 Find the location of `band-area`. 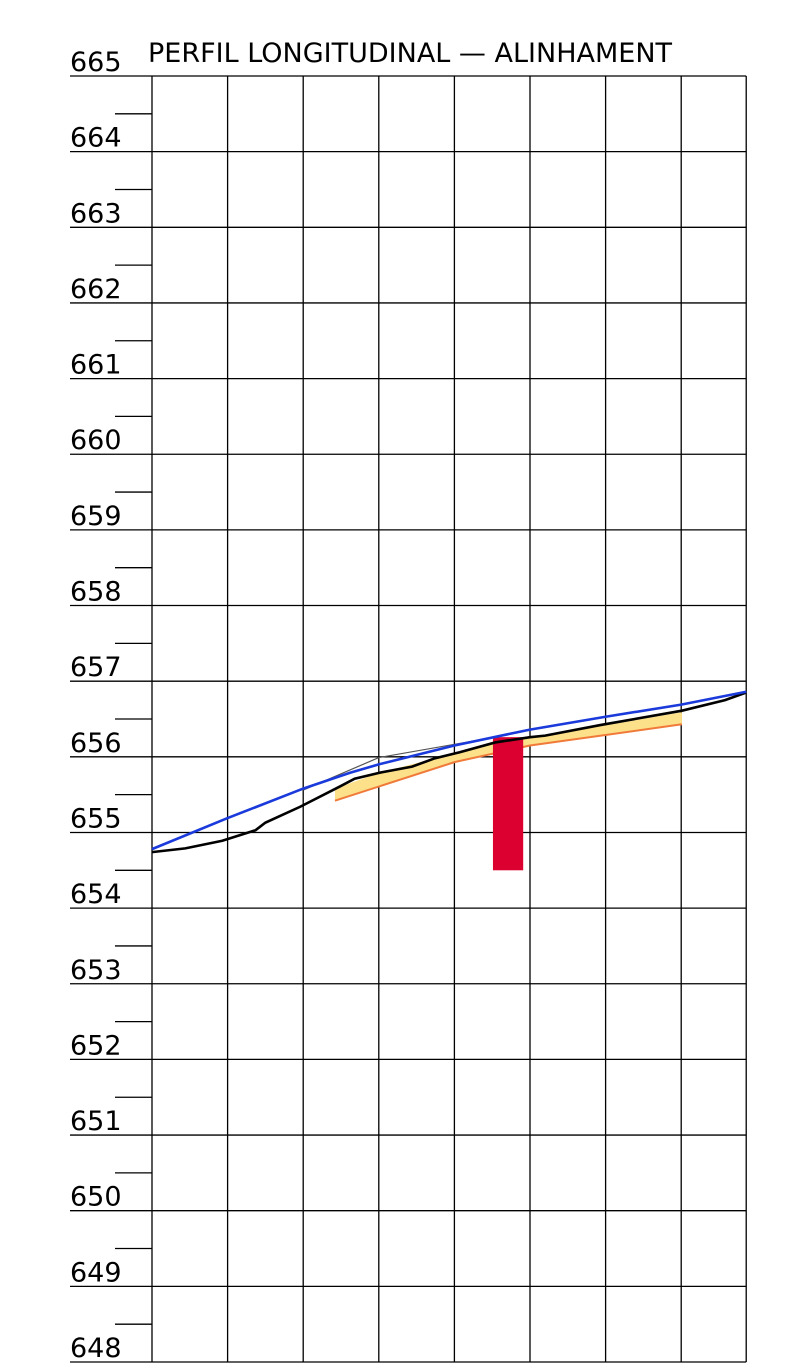

band-area is located at coordinates (508, 756).